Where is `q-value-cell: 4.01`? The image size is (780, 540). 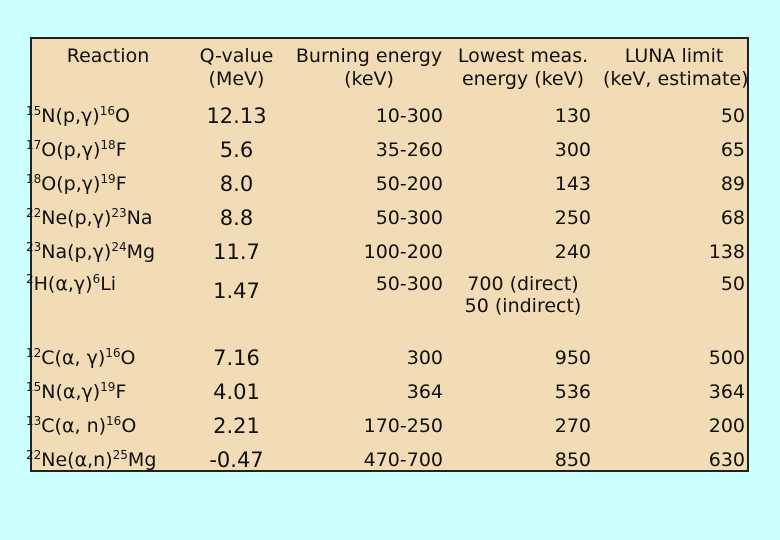 q-value-cell: 4.01 is located at coordinates (236, 392).